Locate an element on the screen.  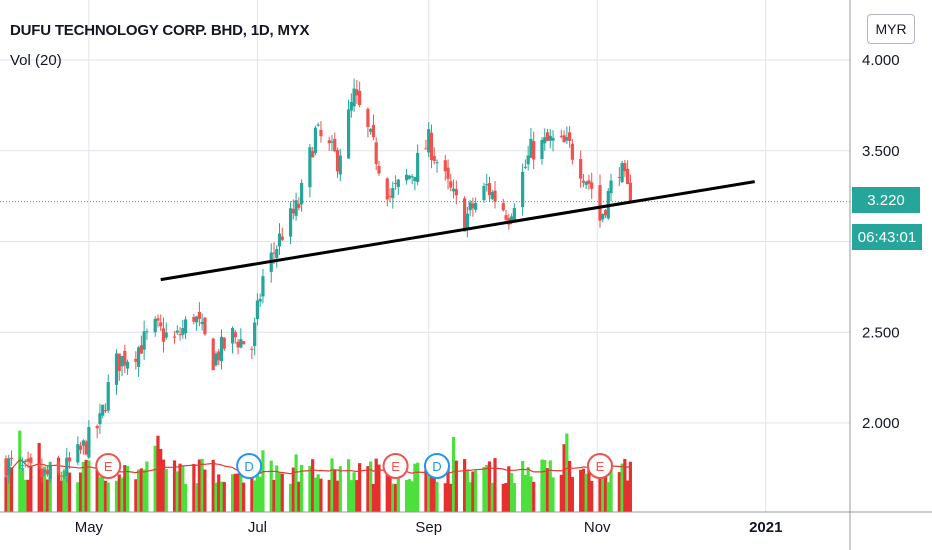
trendline-drawing is located at coordinates (457, 231).